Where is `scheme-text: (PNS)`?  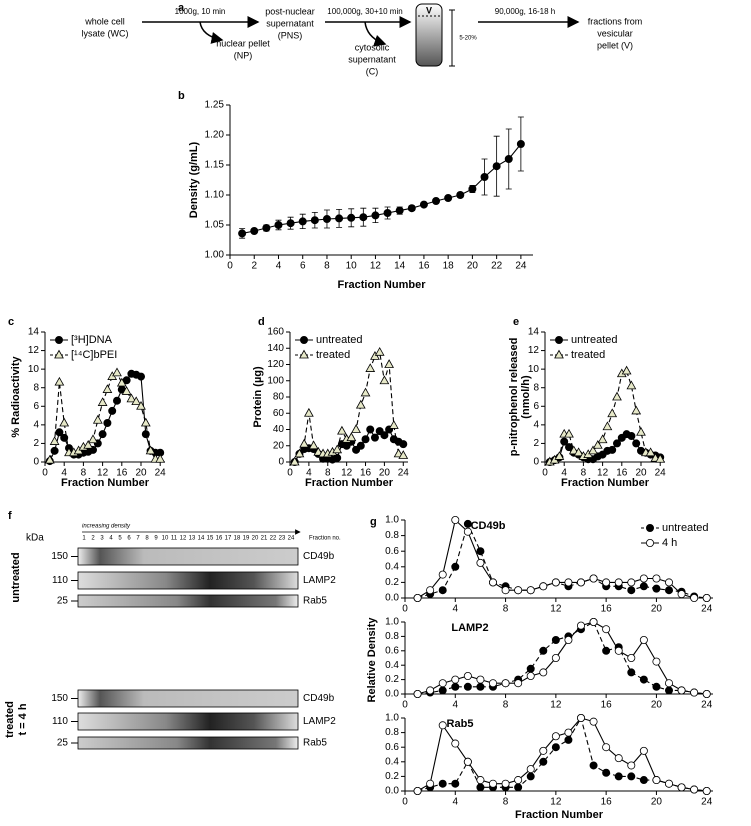
scheme-text: (PNS) is located at coordinates (290, 35).